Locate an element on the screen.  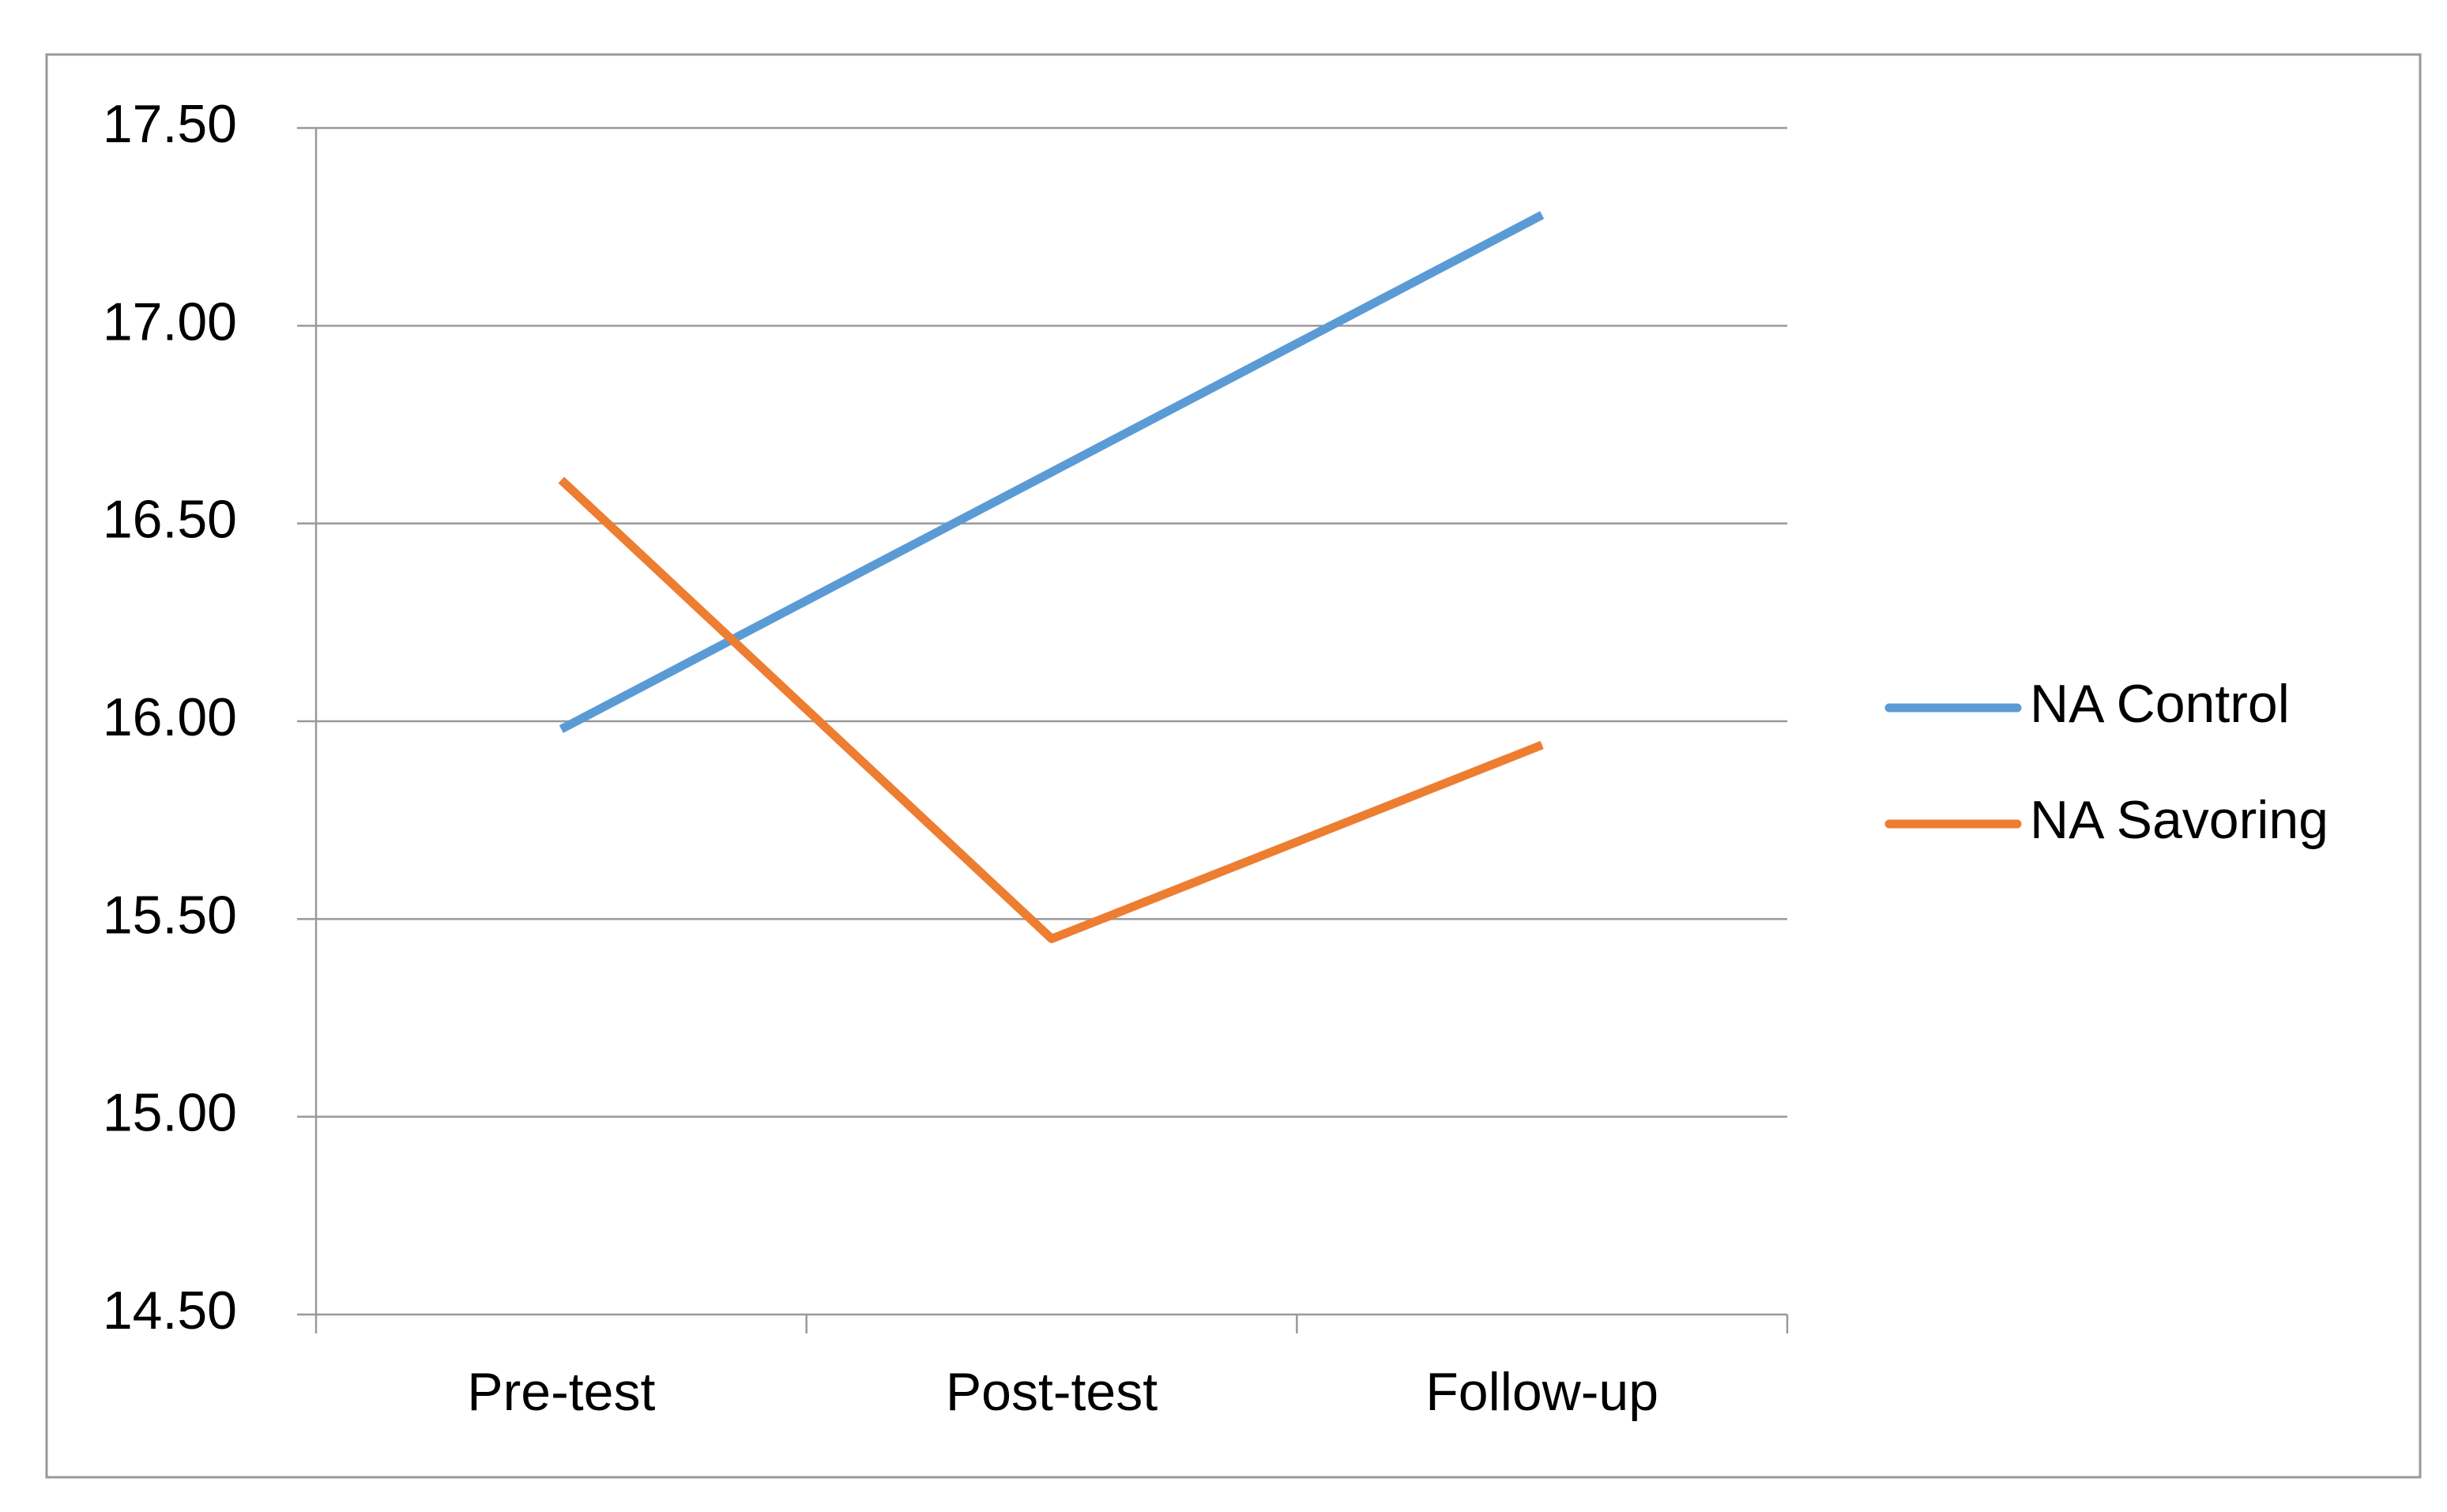
y-tick-label: 16.00 is located at coordinates (170, 717).